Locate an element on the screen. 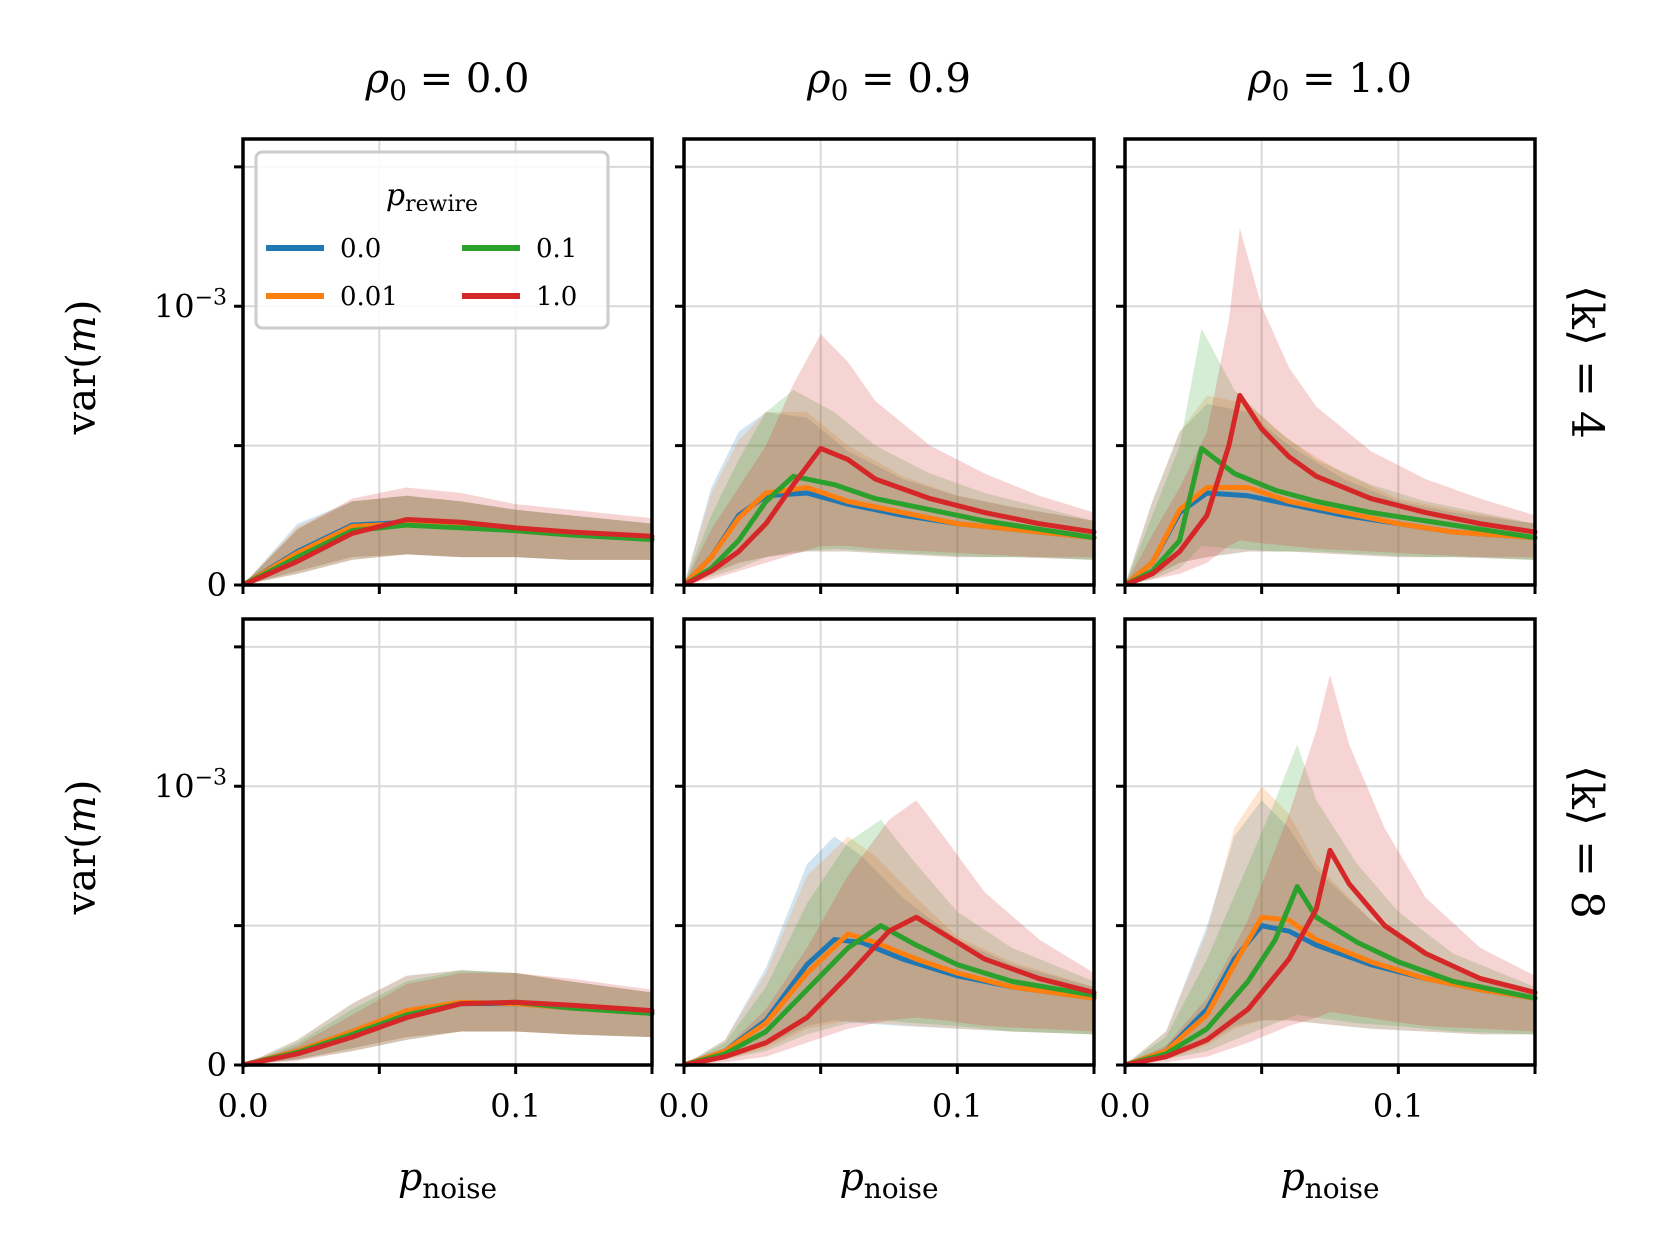  panel-r1-c0-line-1.0 is located at coordinates (447, 1033).